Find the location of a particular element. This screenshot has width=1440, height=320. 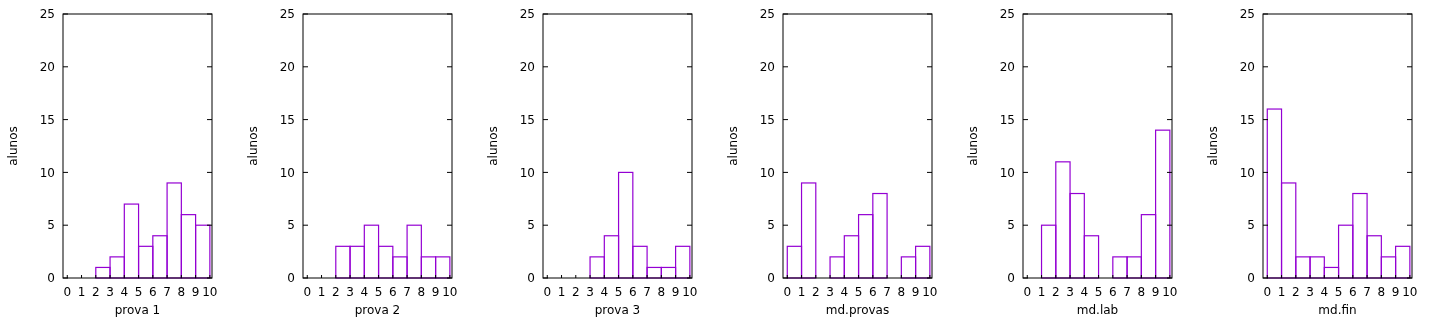

x-axis-title: prova 2 is located at coordinates (377, 310).